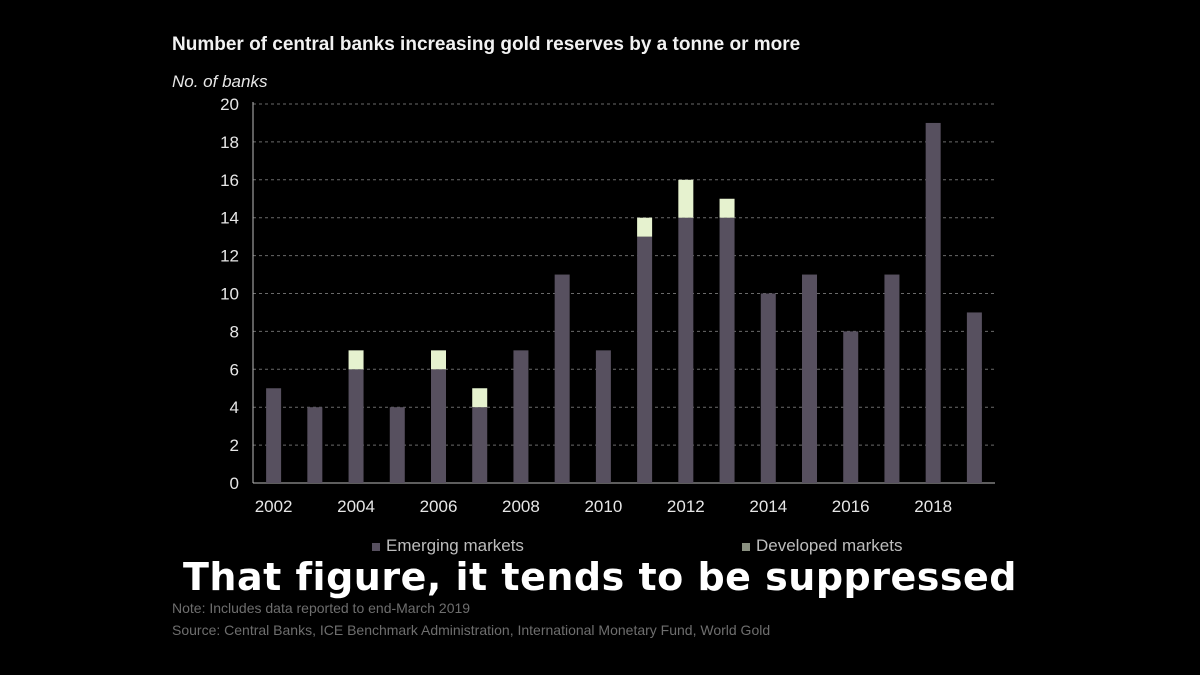 This screenshot has width=1200, height=675. What do you see at coordinates (438, 360) in the screenshot?
I see `bar-developed-2006` at bounding box center [438, 360].